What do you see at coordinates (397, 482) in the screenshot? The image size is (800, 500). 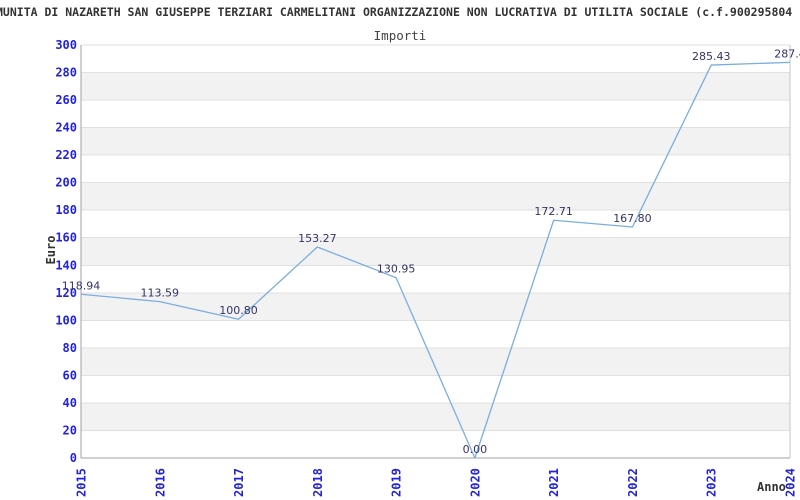 I see `x-tick-label: 2019` at bounding box center [397, 482].